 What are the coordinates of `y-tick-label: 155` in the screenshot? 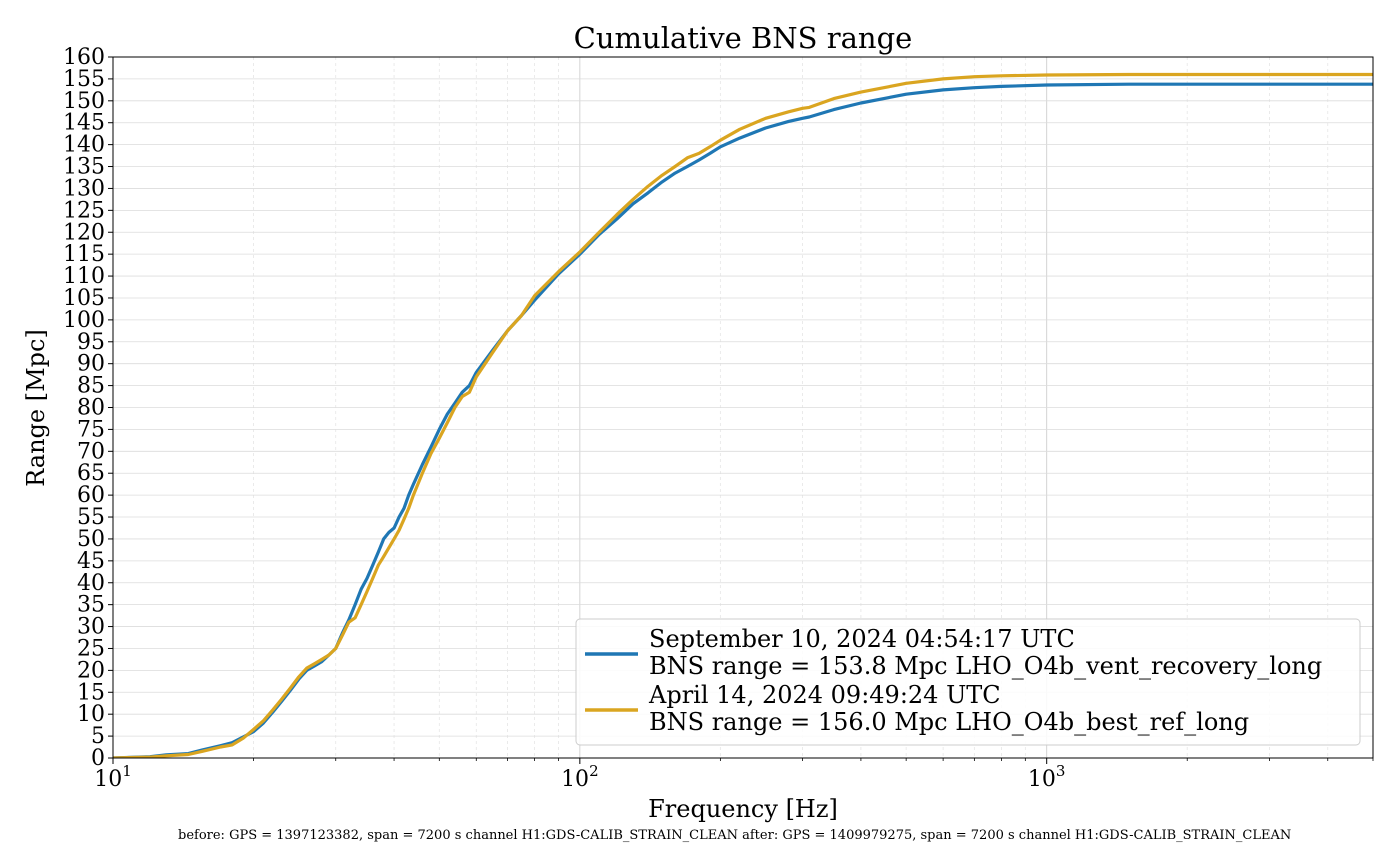 It's located at (84, 79).